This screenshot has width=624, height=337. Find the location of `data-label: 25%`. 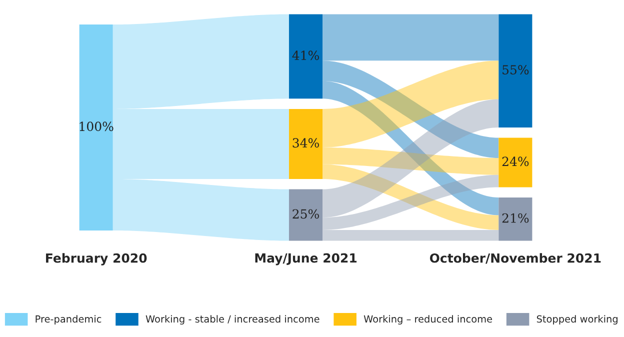

data-label: 25% is located at coordinates (305, 214).